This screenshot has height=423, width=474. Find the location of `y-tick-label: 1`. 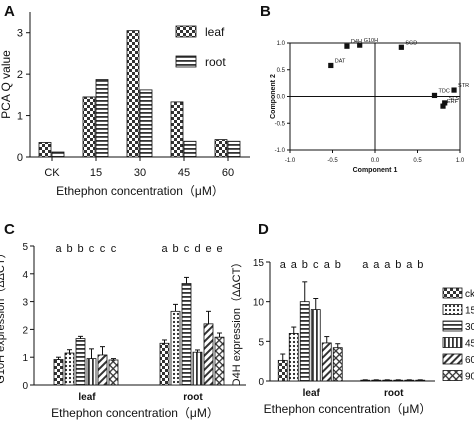

y-tick-label: 1 is located at coordinates (20, 117).